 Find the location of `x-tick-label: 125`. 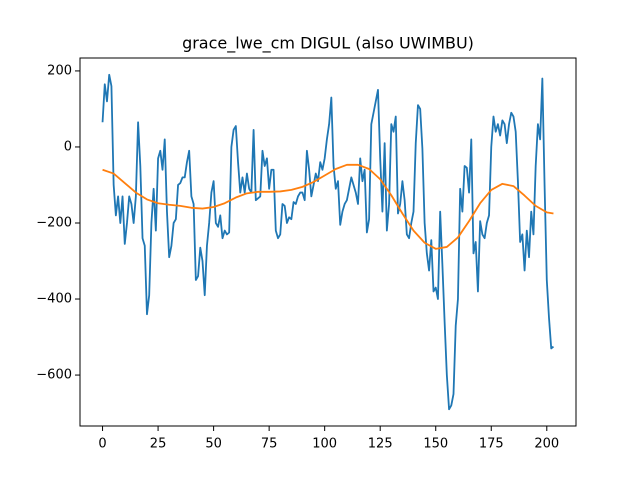

x-tick-label: 125 is located at coordinates (380, 444).